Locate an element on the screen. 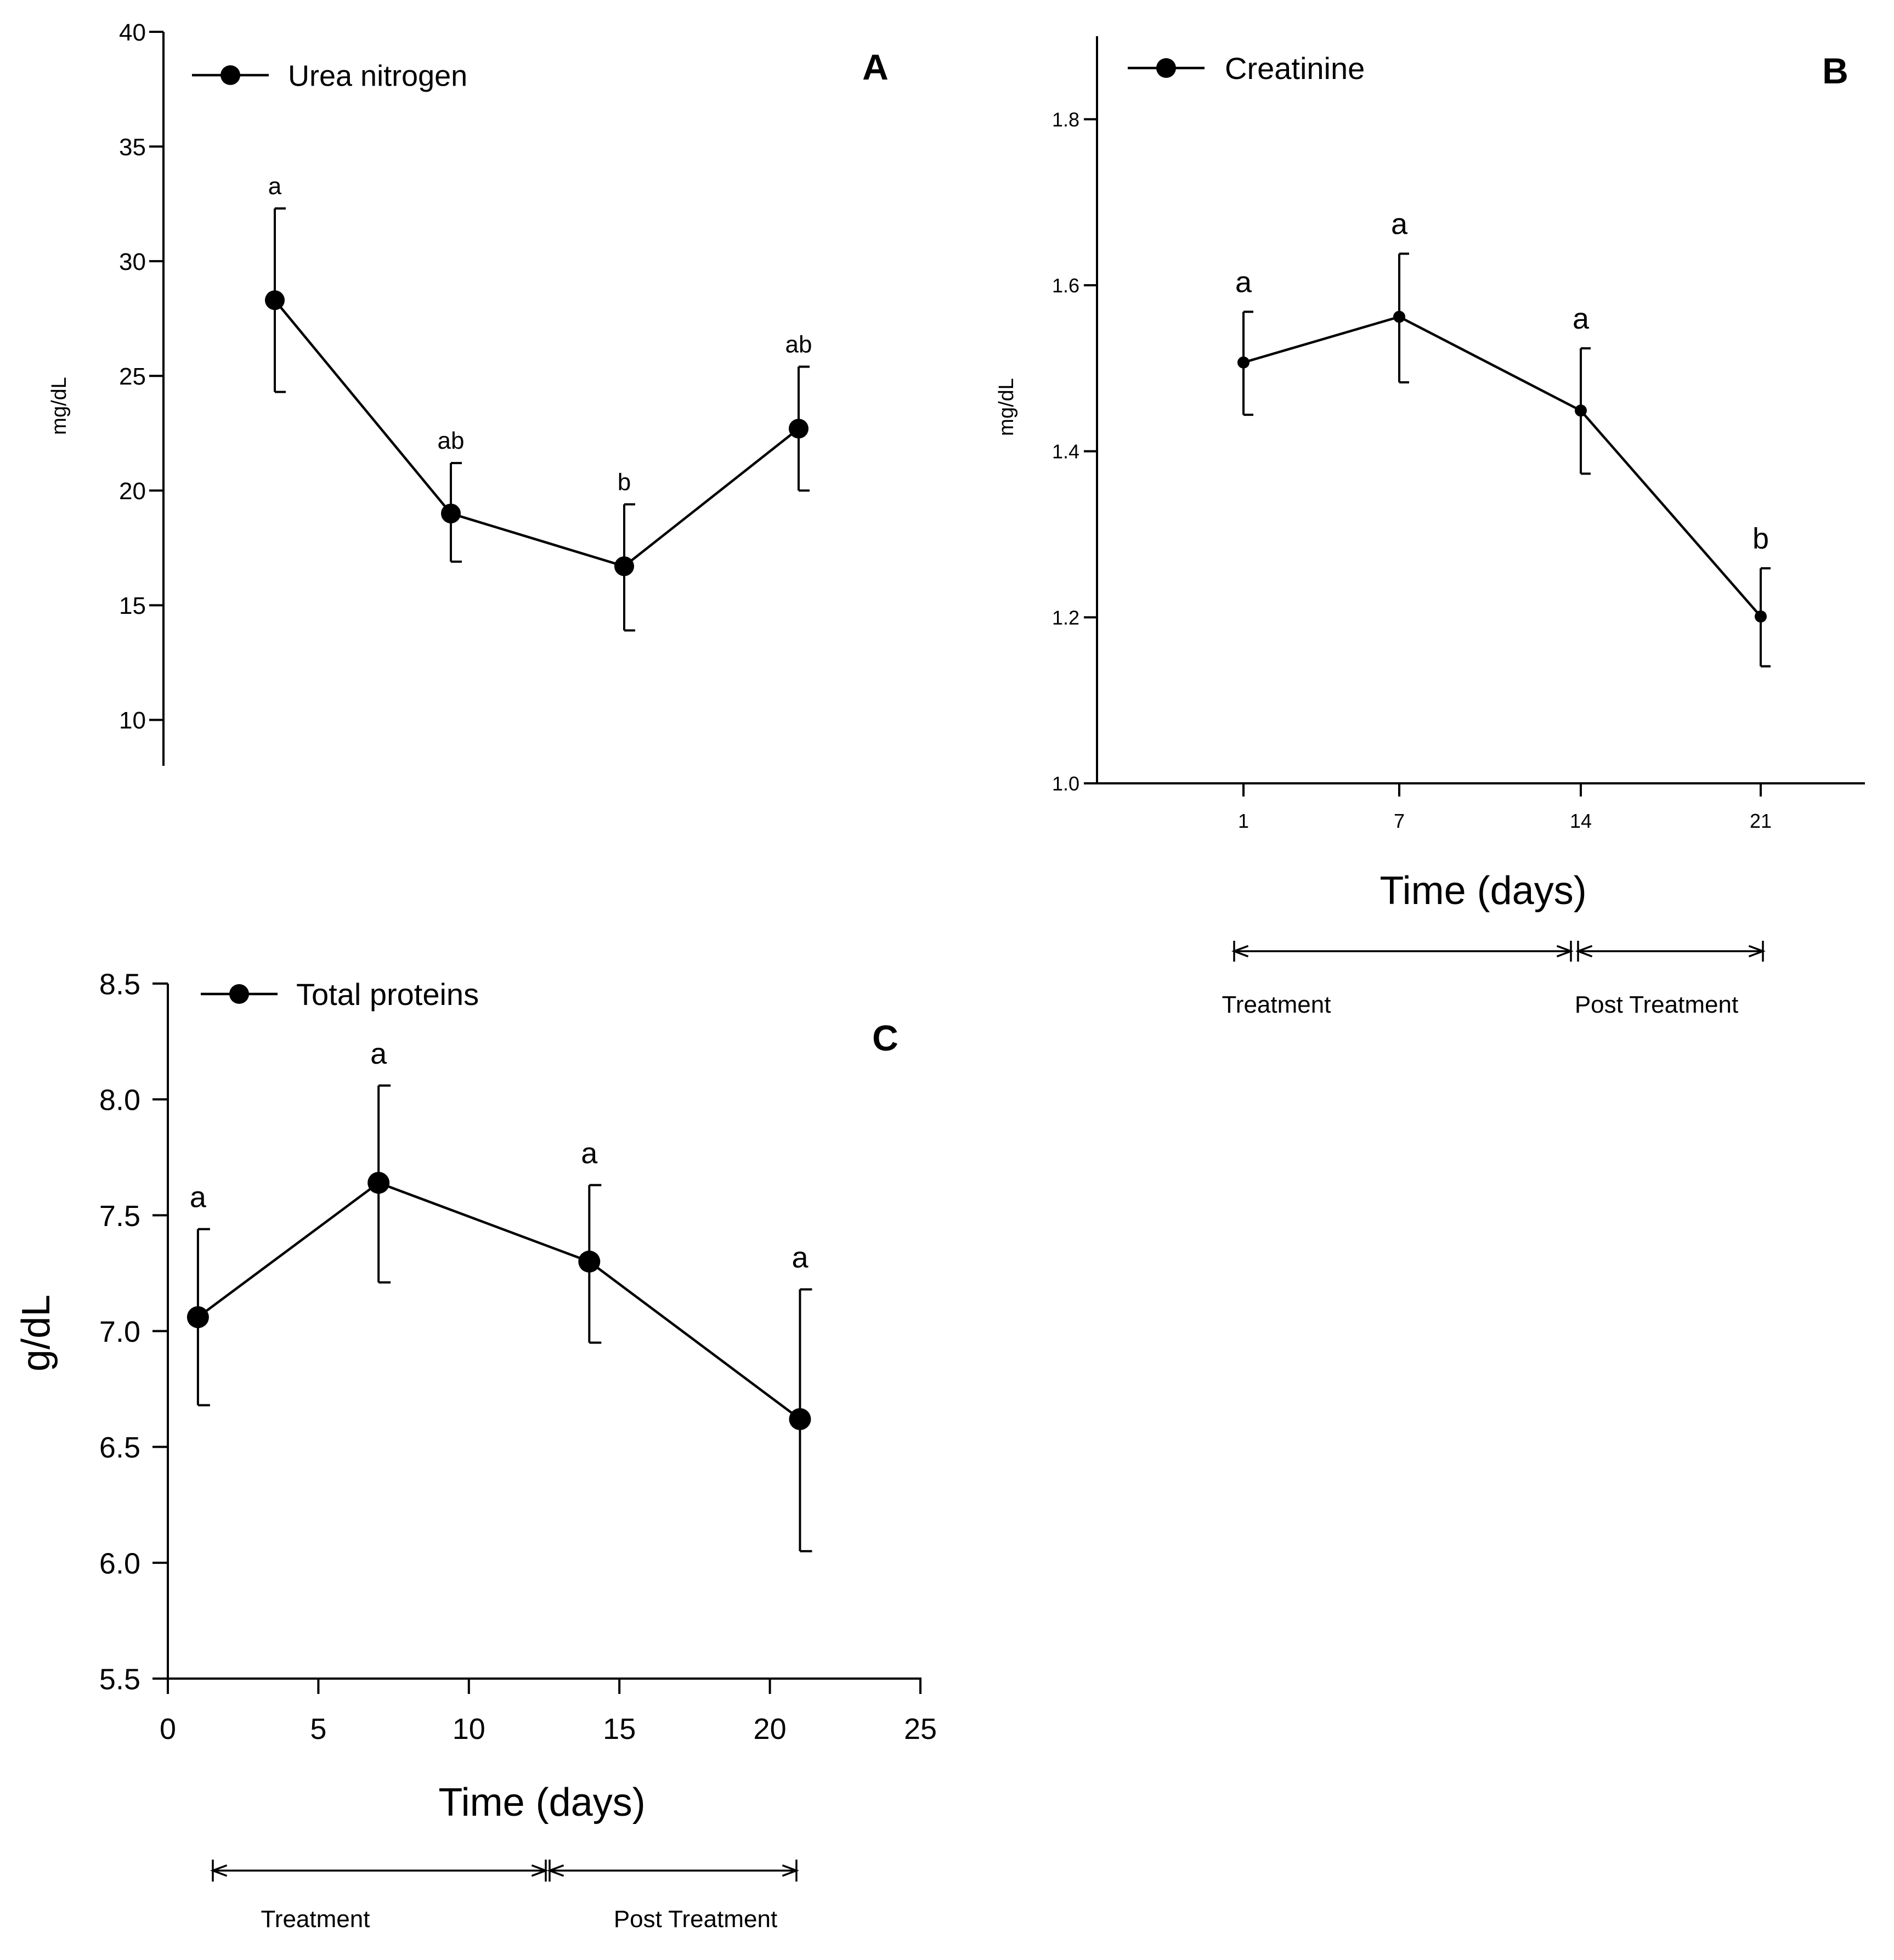 The width and height of the screenshot is (1894, 1960). x-tick-label: 21 is located at coordinates (1761, 821).